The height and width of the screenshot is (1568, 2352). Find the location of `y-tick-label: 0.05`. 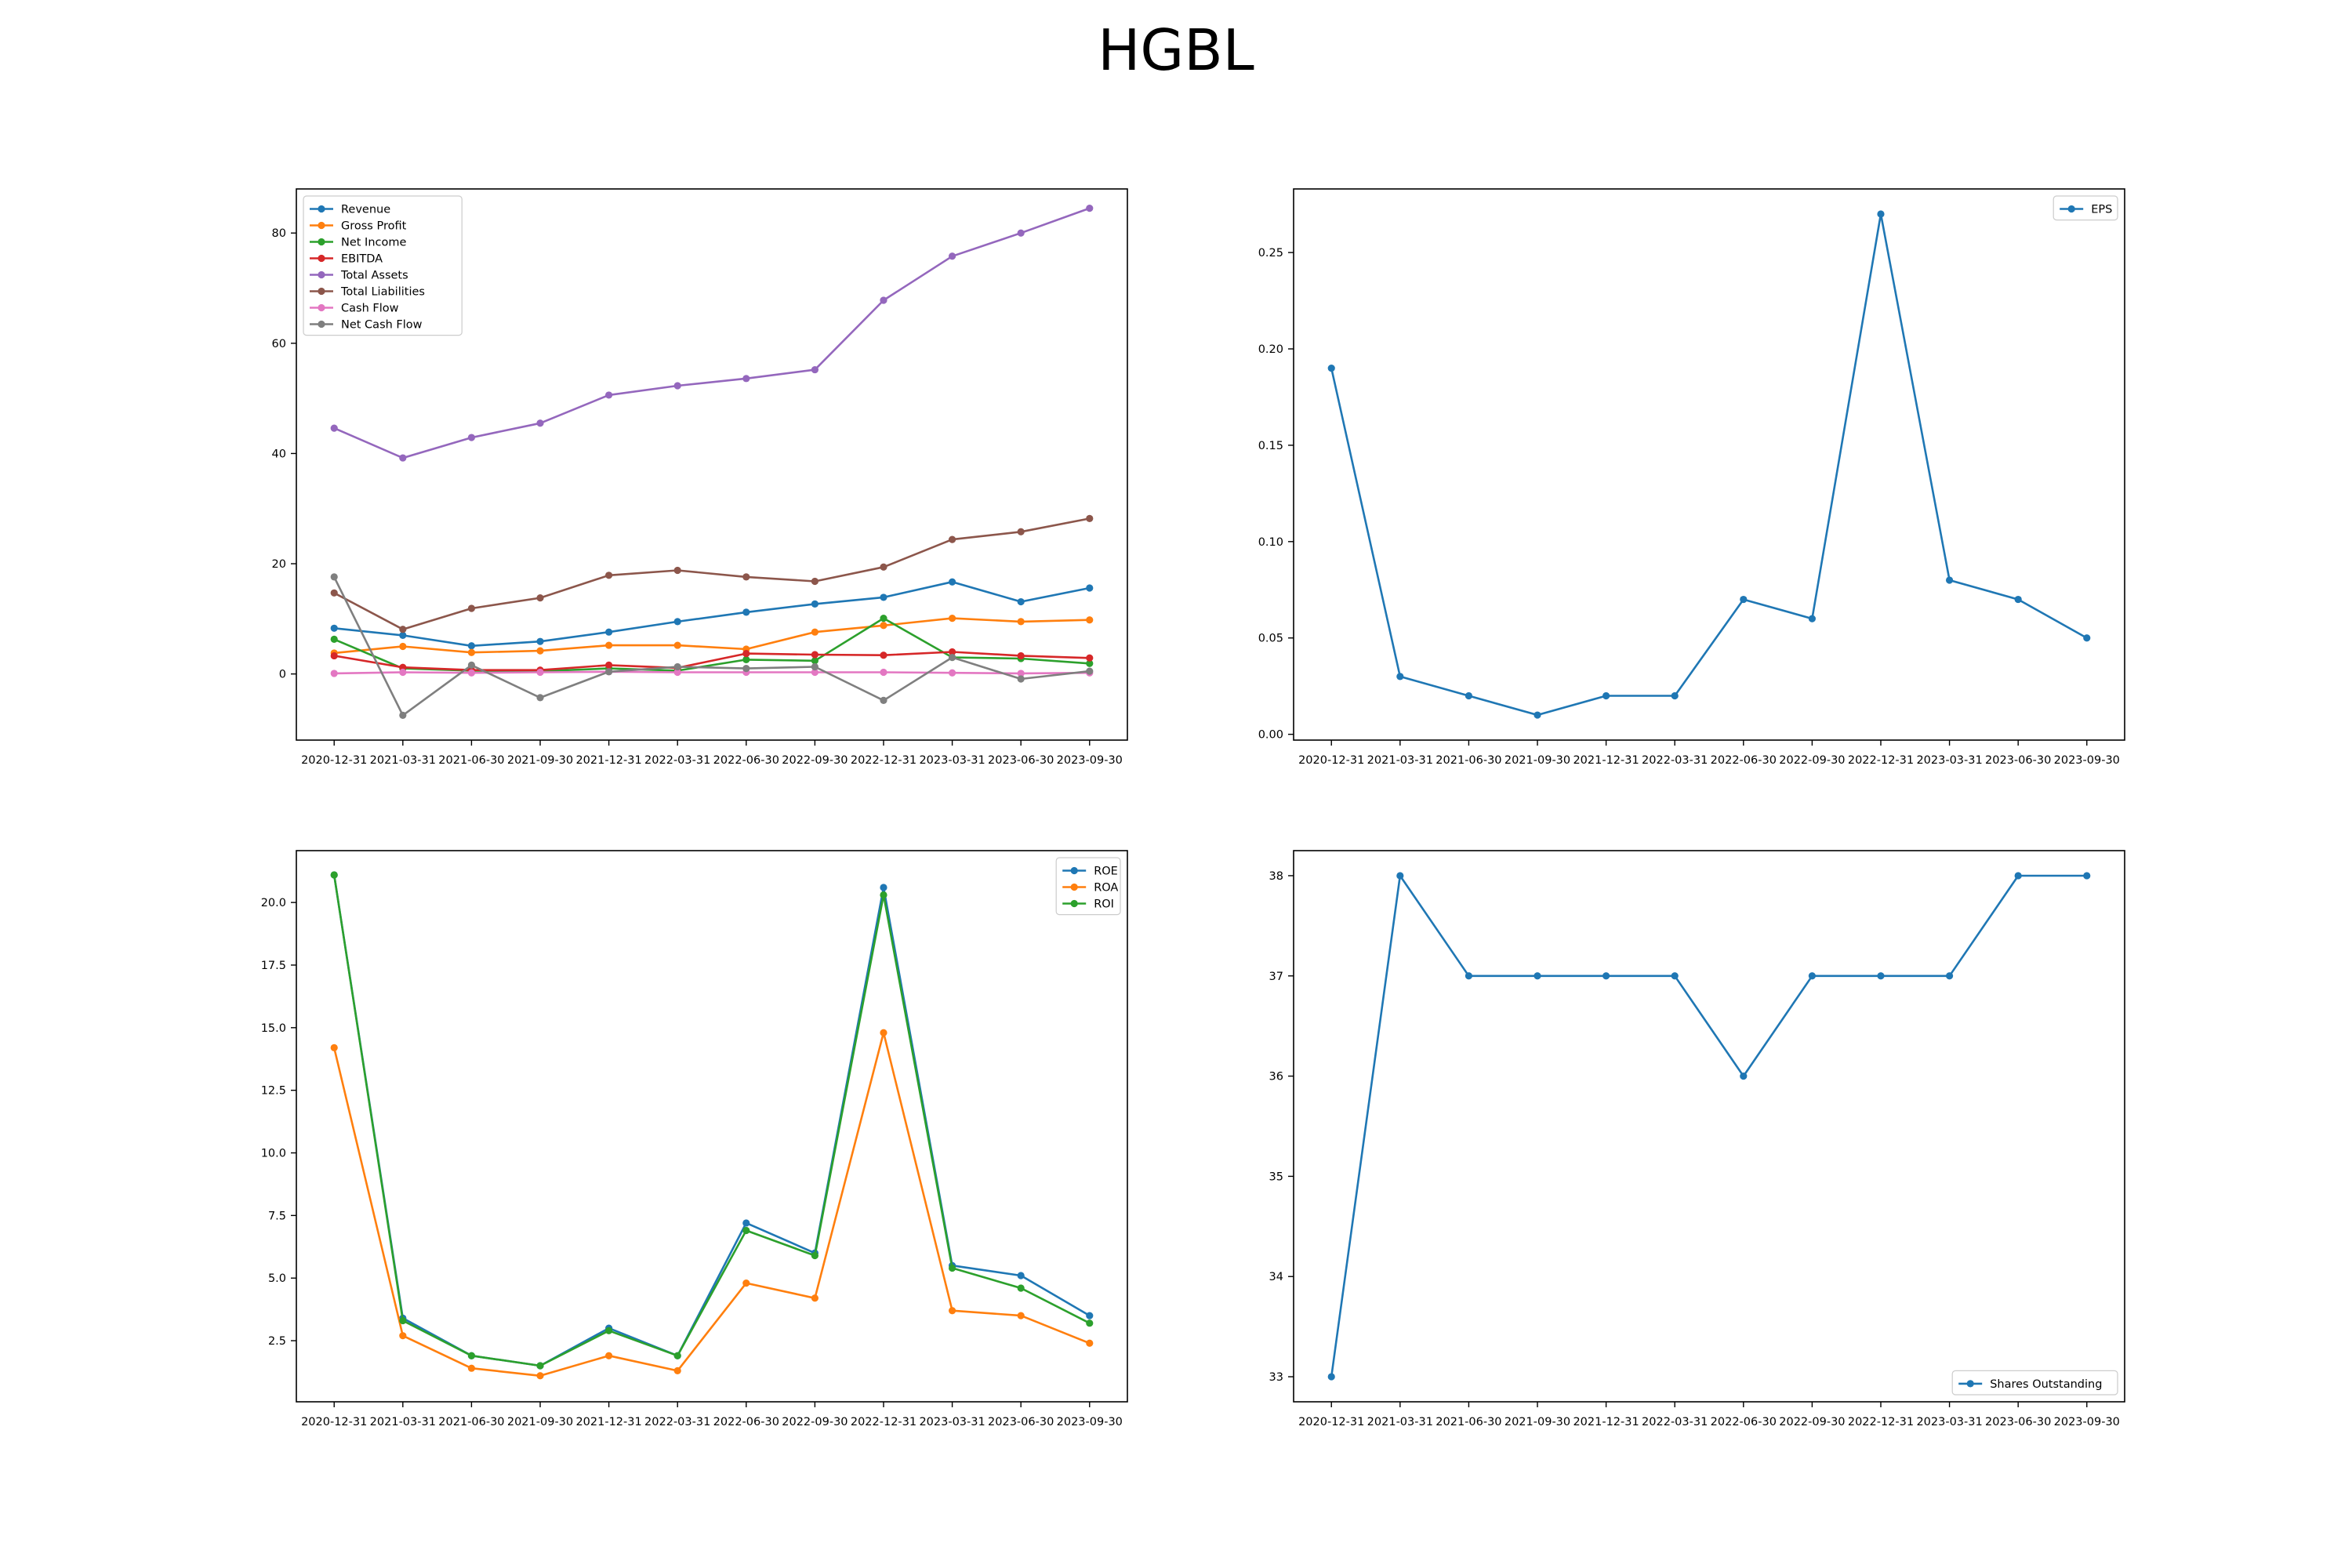

y-tick-label: 0.05 is located at coordinates (1270, 639).